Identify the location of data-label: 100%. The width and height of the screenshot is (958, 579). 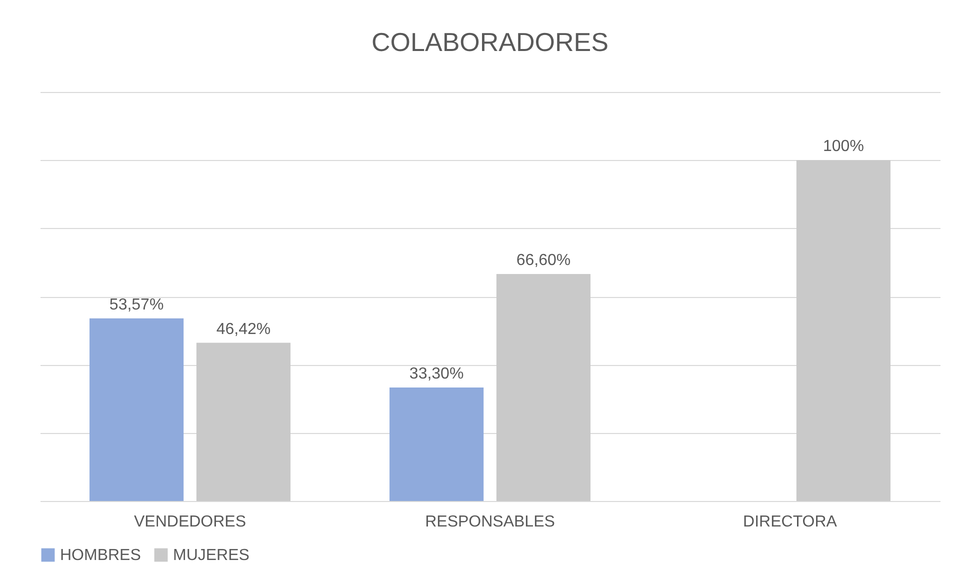
(843, 147).